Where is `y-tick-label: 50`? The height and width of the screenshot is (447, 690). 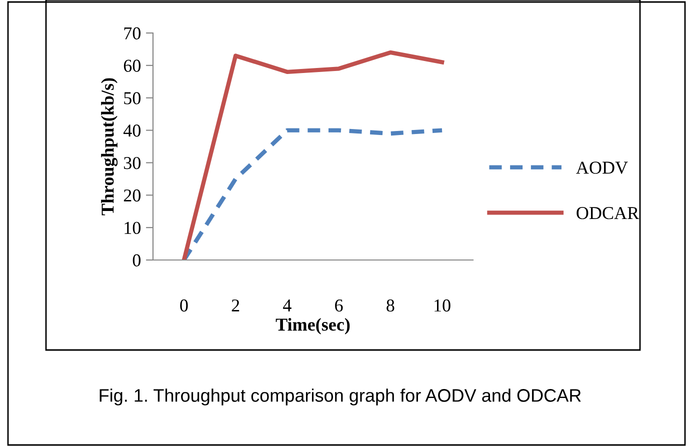
y-tick-label: 50 is located at coordinates (132, 98).